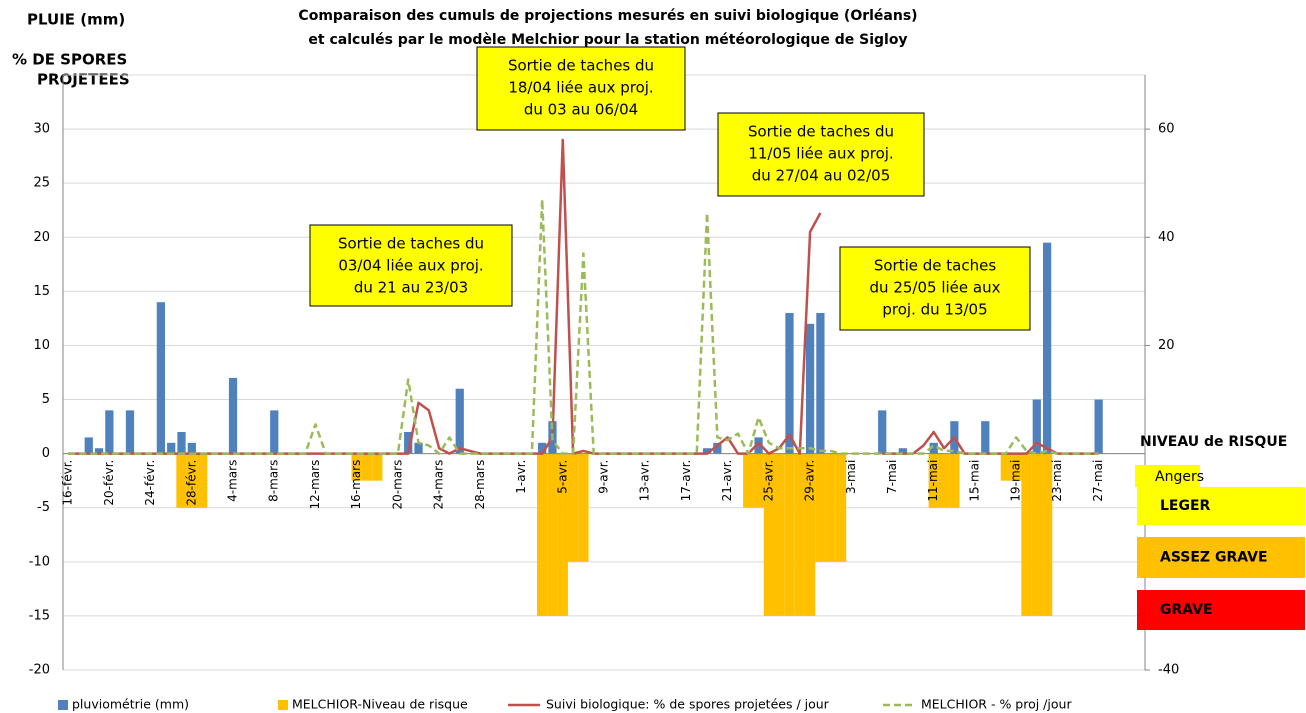 The image size is (1306, 713). What do you see at coordinates (69, 60) in the screenshot?
I see `y-axis-label: % DE SPORES` at bounding box center [69, 60].